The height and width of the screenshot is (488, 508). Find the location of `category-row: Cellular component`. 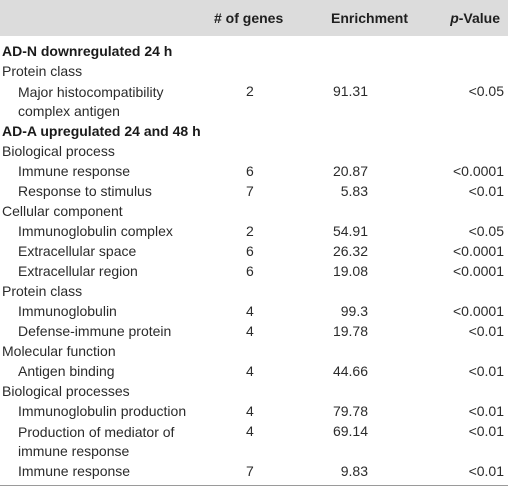

category-row: Cellular component is located at coordinates (254, 210).